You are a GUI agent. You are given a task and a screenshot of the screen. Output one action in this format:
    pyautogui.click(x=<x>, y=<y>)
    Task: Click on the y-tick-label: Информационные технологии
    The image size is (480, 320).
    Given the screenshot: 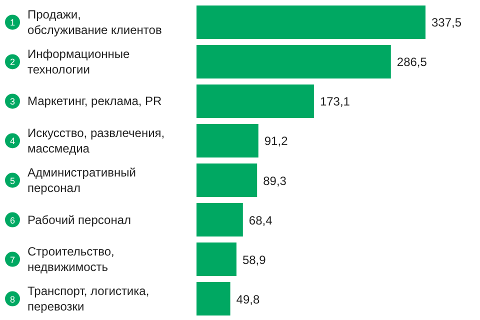 What is the action you would take?
    pyautogui.click(x=79, y=61)
    